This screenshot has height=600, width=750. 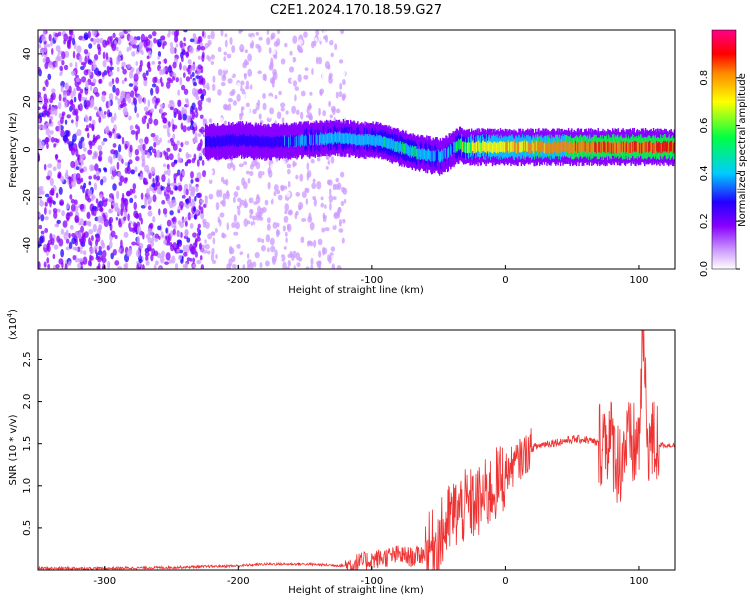 I want to click on colorbar-tick-label: 0.4, so click(x=704, y=173).